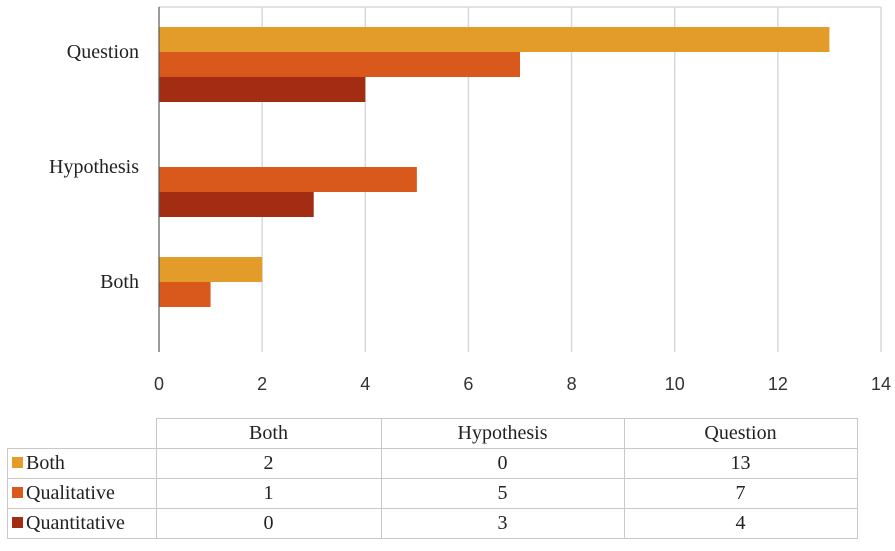 This screenshot has width=895, height=551. What do you see at coordinates (268, 463) in the screenshot?
I see `table-cell: 2` at bounding box center [268, 463].